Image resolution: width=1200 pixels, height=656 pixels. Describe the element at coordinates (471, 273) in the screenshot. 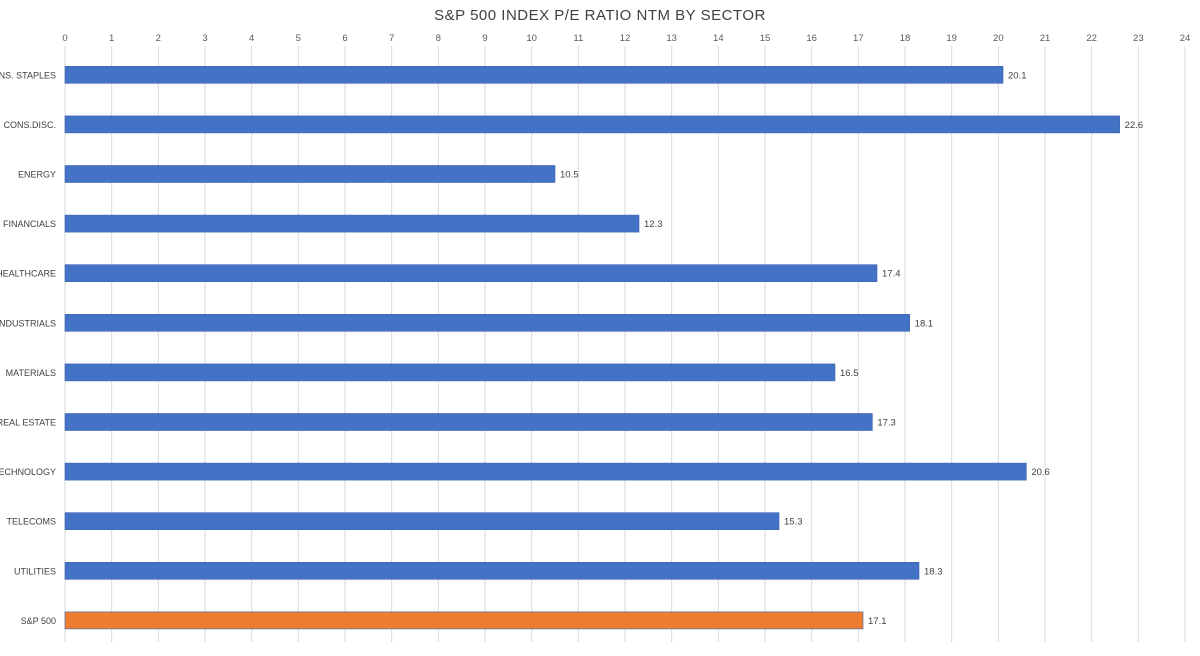

I see `bar-healthcare` at that location.